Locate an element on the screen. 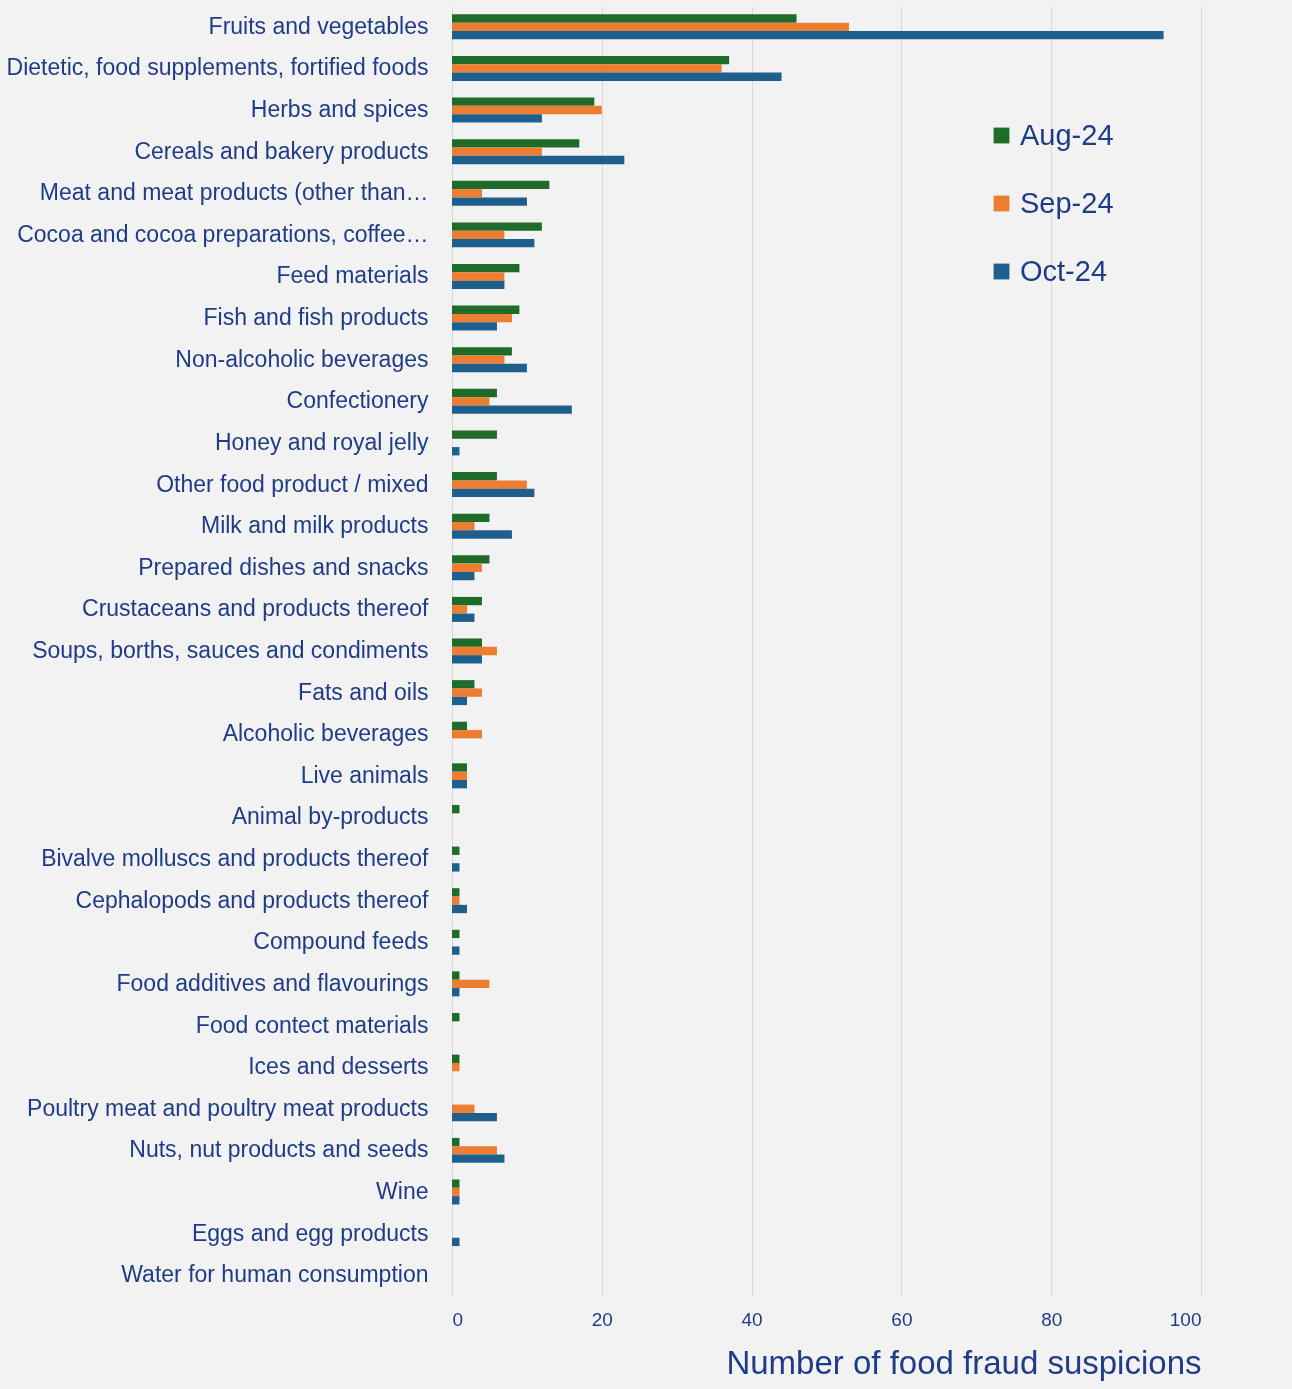  y-tick-label: Cephalopods and products thereof is located at coordinates (252, 899).